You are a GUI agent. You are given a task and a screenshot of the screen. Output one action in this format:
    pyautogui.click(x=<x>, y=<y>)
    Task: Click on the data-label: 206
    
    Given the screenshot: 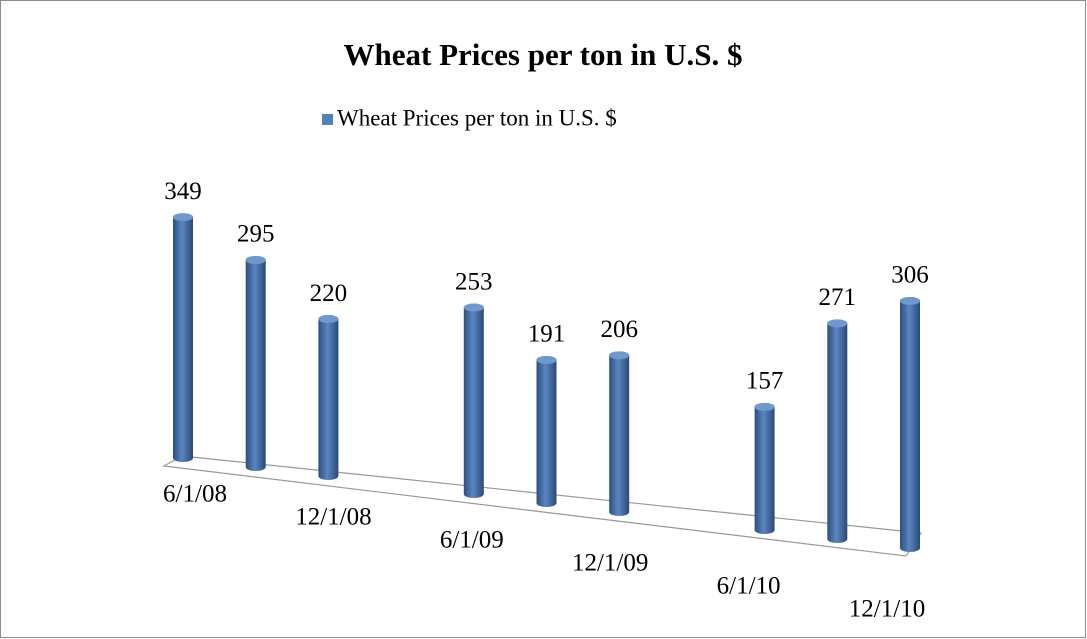 What is the action you would take?
    pyautogui.click(x=619, y=329)
    